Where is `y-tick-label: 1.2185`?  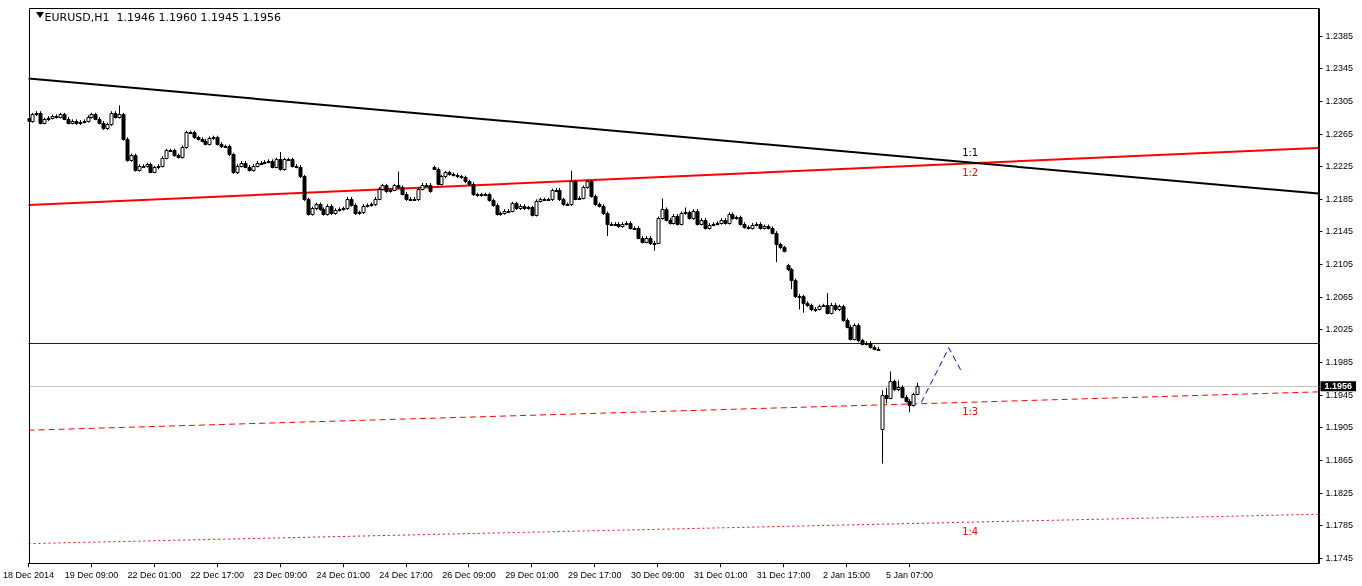 y-tick-label: 1.2185 is located at coordinates (1339, 198).